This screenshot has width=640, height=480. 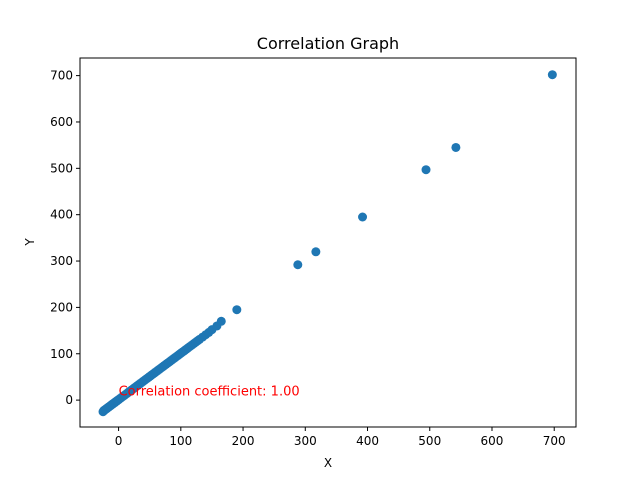 What do you see at coordinates (554, 441) in the screenshot?
I see `x-tick-label: 700` at bounding box center [554, 441].